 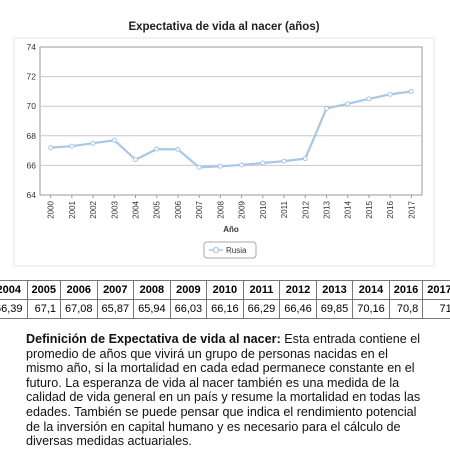 I want to click on x-tick-label: 2007, so click(x=199, y=209).